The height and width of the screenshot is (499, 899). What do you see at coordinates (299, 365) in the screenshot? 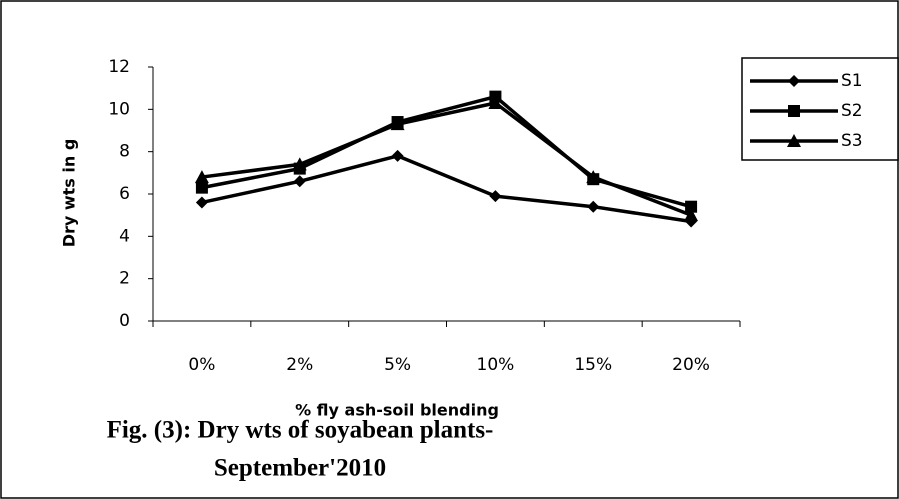
I see `x-tick-label: 2%` at bounding box center [299, 365].